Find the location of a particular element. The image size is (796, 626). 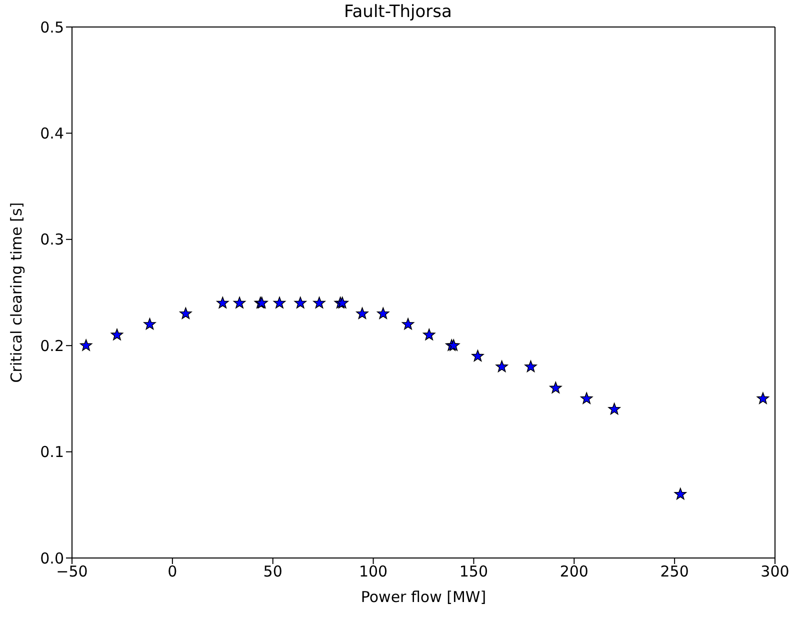

x-tick-label: 250 is located at coordinates (674, 571).